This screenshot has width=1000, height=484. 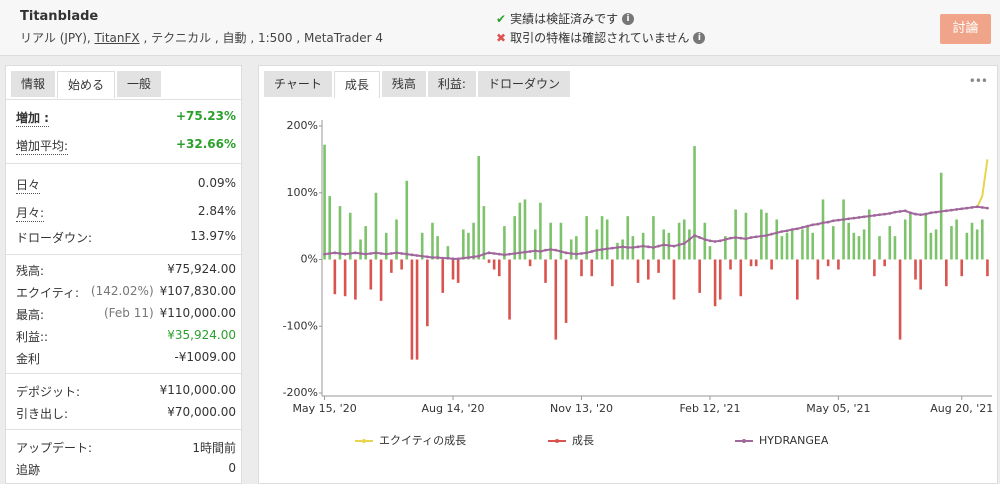 What do you see at coordinates (126, 146) in the screenshot?
I see `stat-row: 増加平均: +32.66%` at bounding box center [126, 146].